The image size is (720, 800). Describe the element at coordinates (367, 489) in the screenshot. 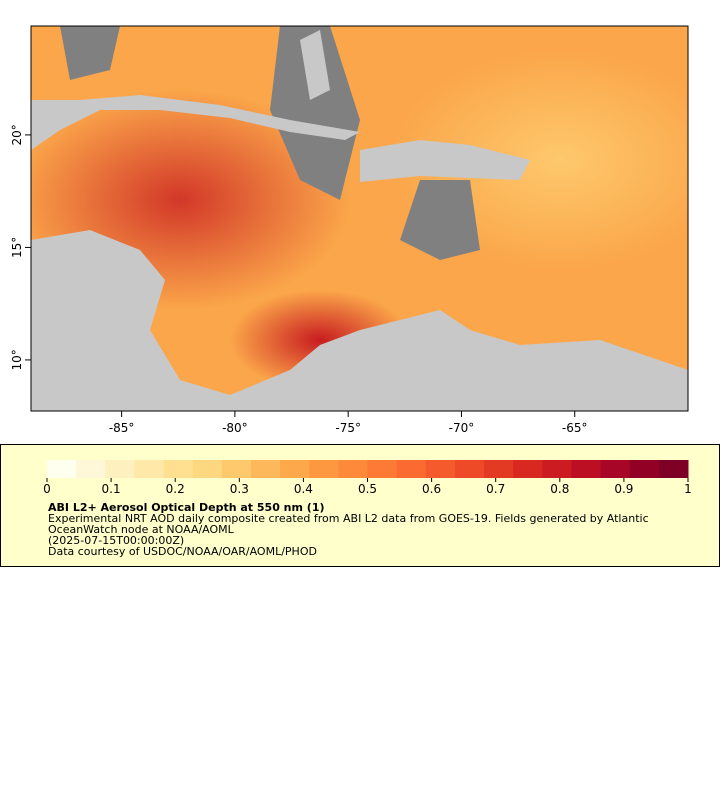

I see `colorbar-tick-label: 0.5` at that location.